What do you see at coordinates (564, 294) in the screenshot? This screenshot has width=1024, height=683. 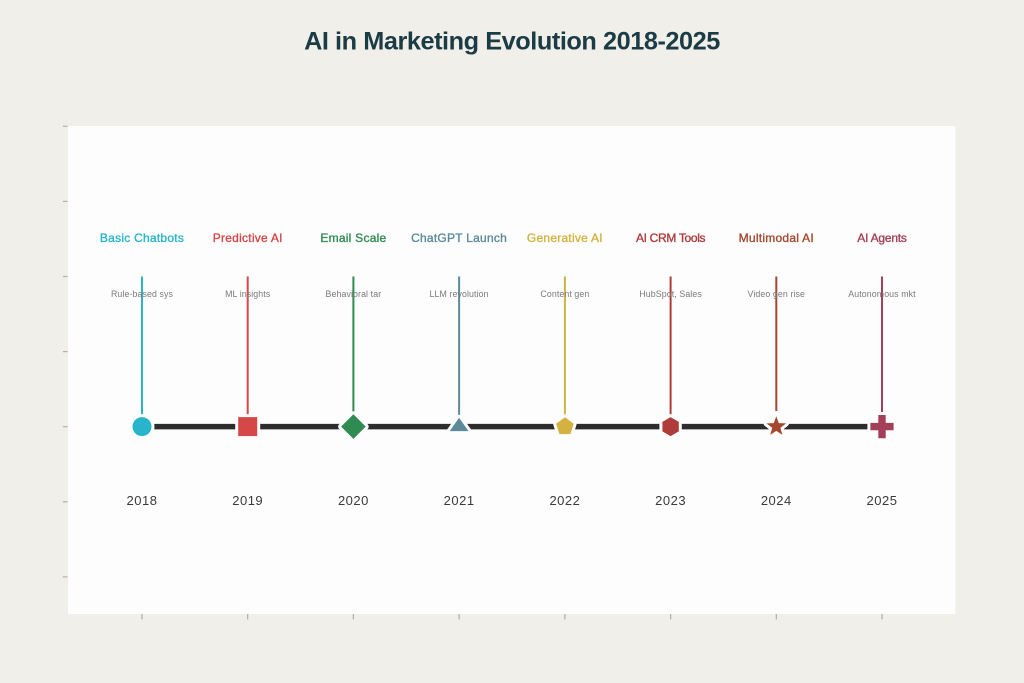 I see `svg-text: Content gen` at bounding box center [564, 294].